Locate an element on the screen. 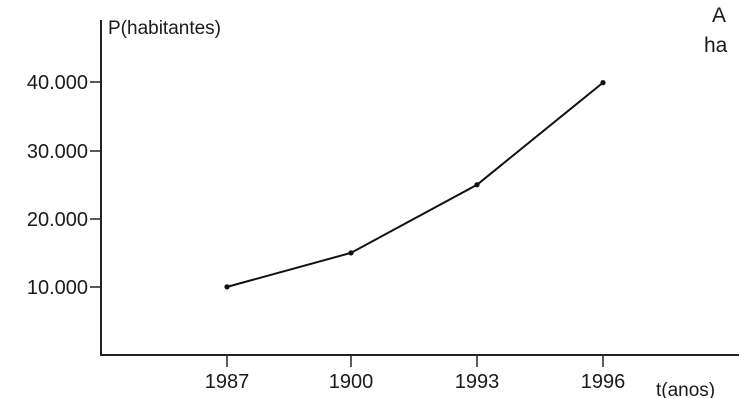 This screenshot has width=739, height=398. edge-text-line-2: ha is located at coordinates (716, 45).